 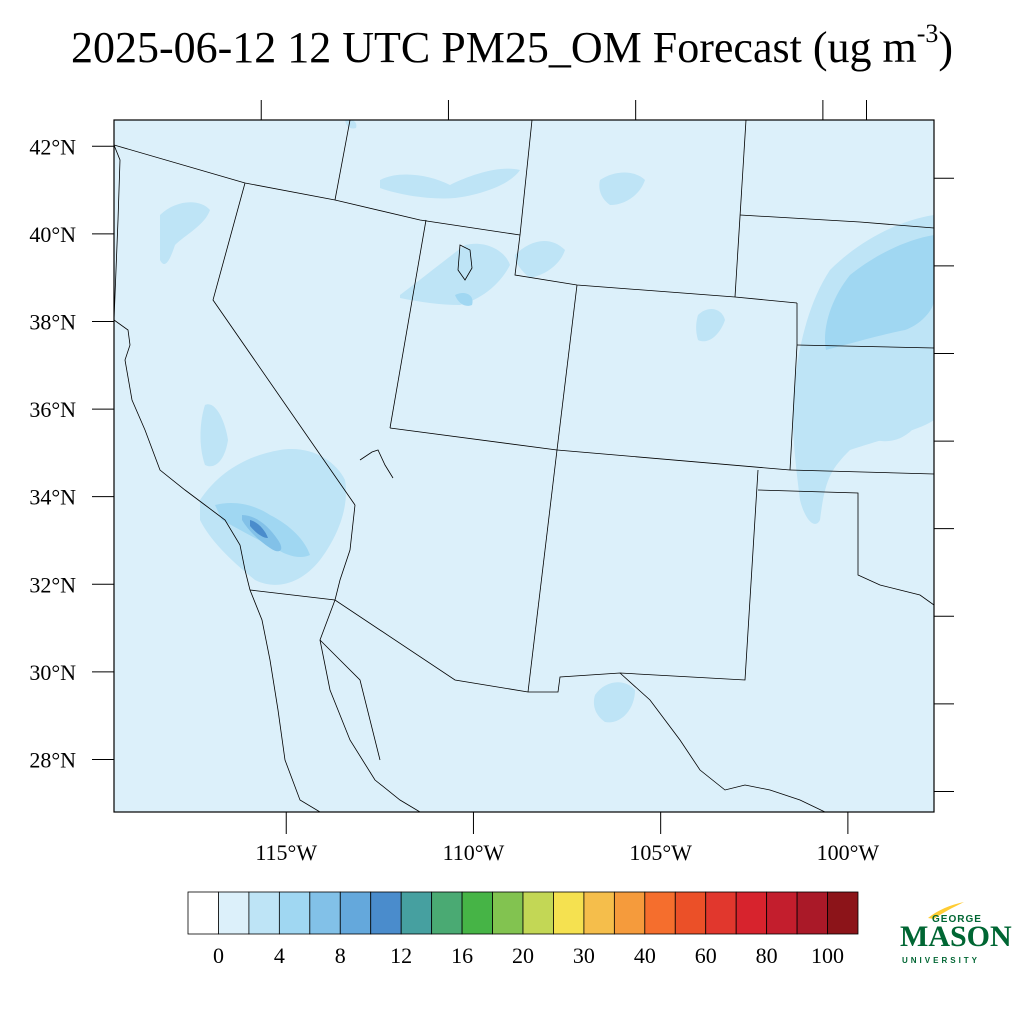 What do you see at coordinates (351, 124) in the screenshot?
I see `montana-light` at bounding box center [351, 124].